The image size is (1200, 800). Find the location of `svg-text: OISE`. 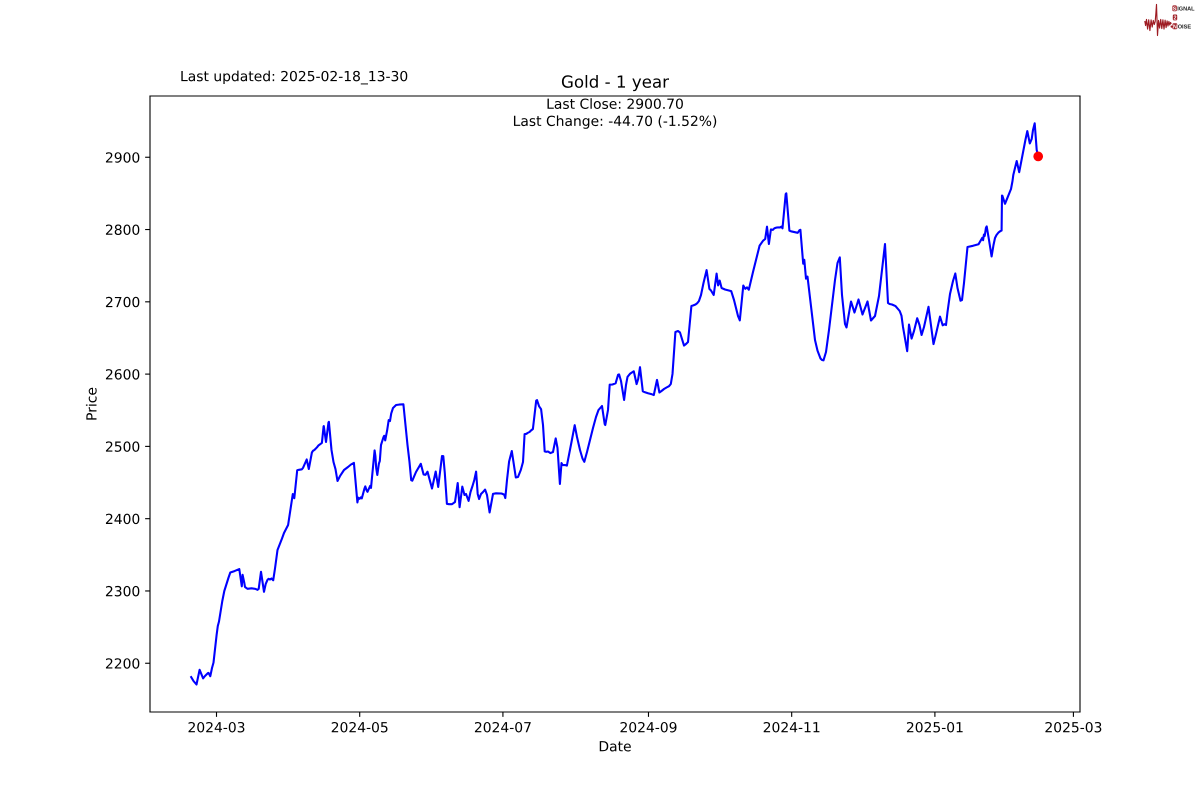

svg-text: OISE is located at coordinates (1185, 27).